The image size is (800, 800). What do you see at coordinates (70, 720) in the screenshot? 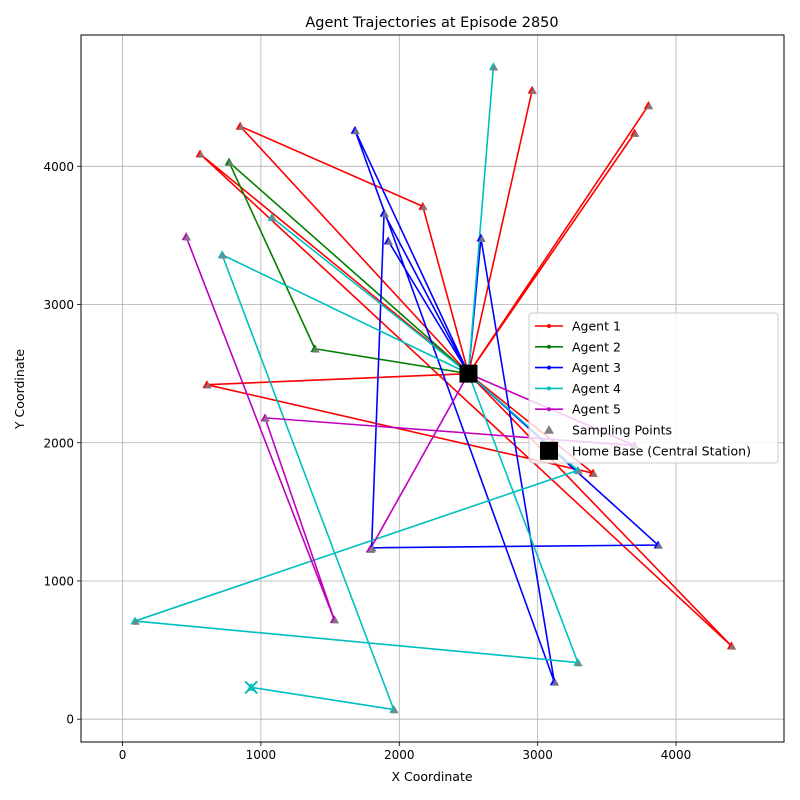
I see `y-tick-label: 0` at bounding box center [70, 720].